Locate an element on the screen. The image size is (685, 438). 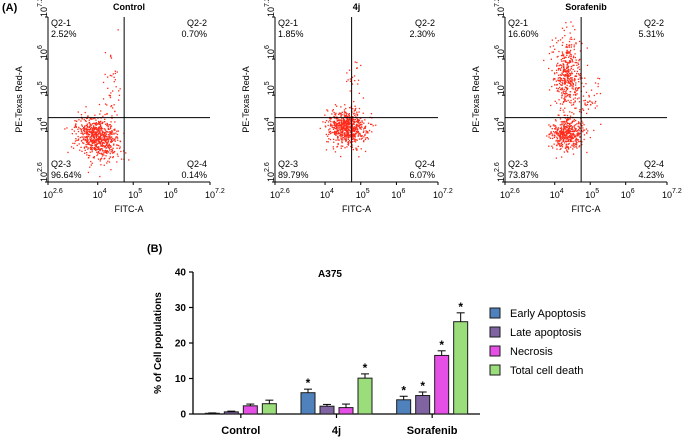
x-tick-base: 10 is located at coordinates (133, 195).